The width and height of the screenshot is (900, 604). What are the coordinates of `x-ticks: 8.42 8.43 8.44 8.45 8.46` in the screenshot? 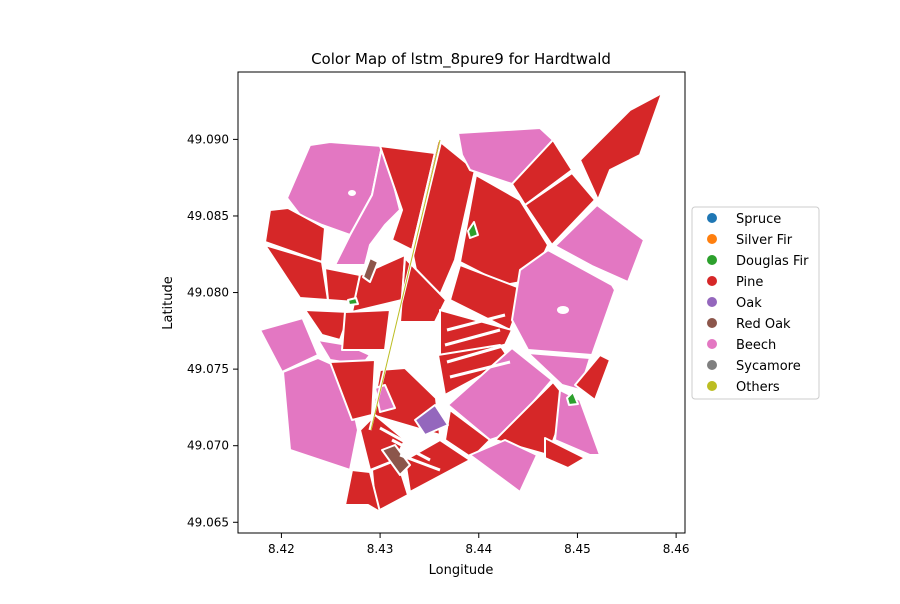 It's located at (478, 544).